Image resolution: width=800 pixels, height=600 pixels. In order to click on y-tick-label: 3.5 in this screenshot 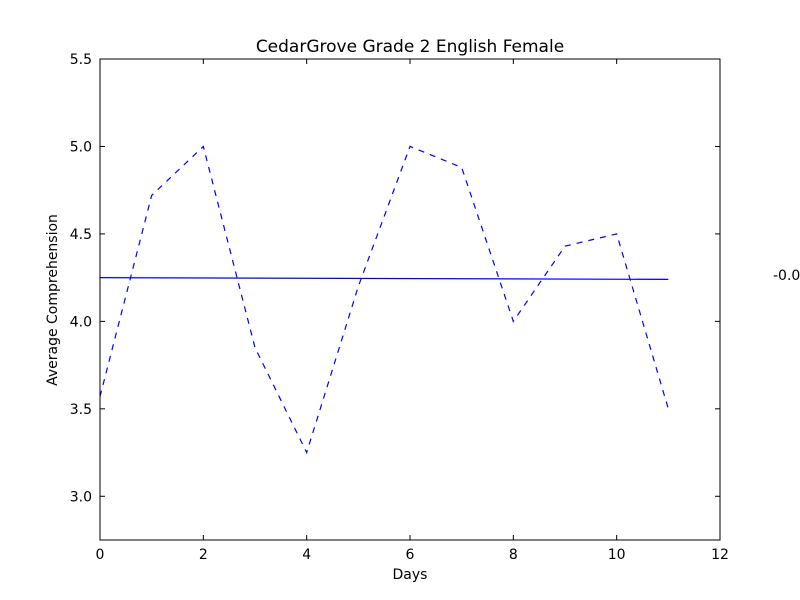, I will do `click(81, 410)`.